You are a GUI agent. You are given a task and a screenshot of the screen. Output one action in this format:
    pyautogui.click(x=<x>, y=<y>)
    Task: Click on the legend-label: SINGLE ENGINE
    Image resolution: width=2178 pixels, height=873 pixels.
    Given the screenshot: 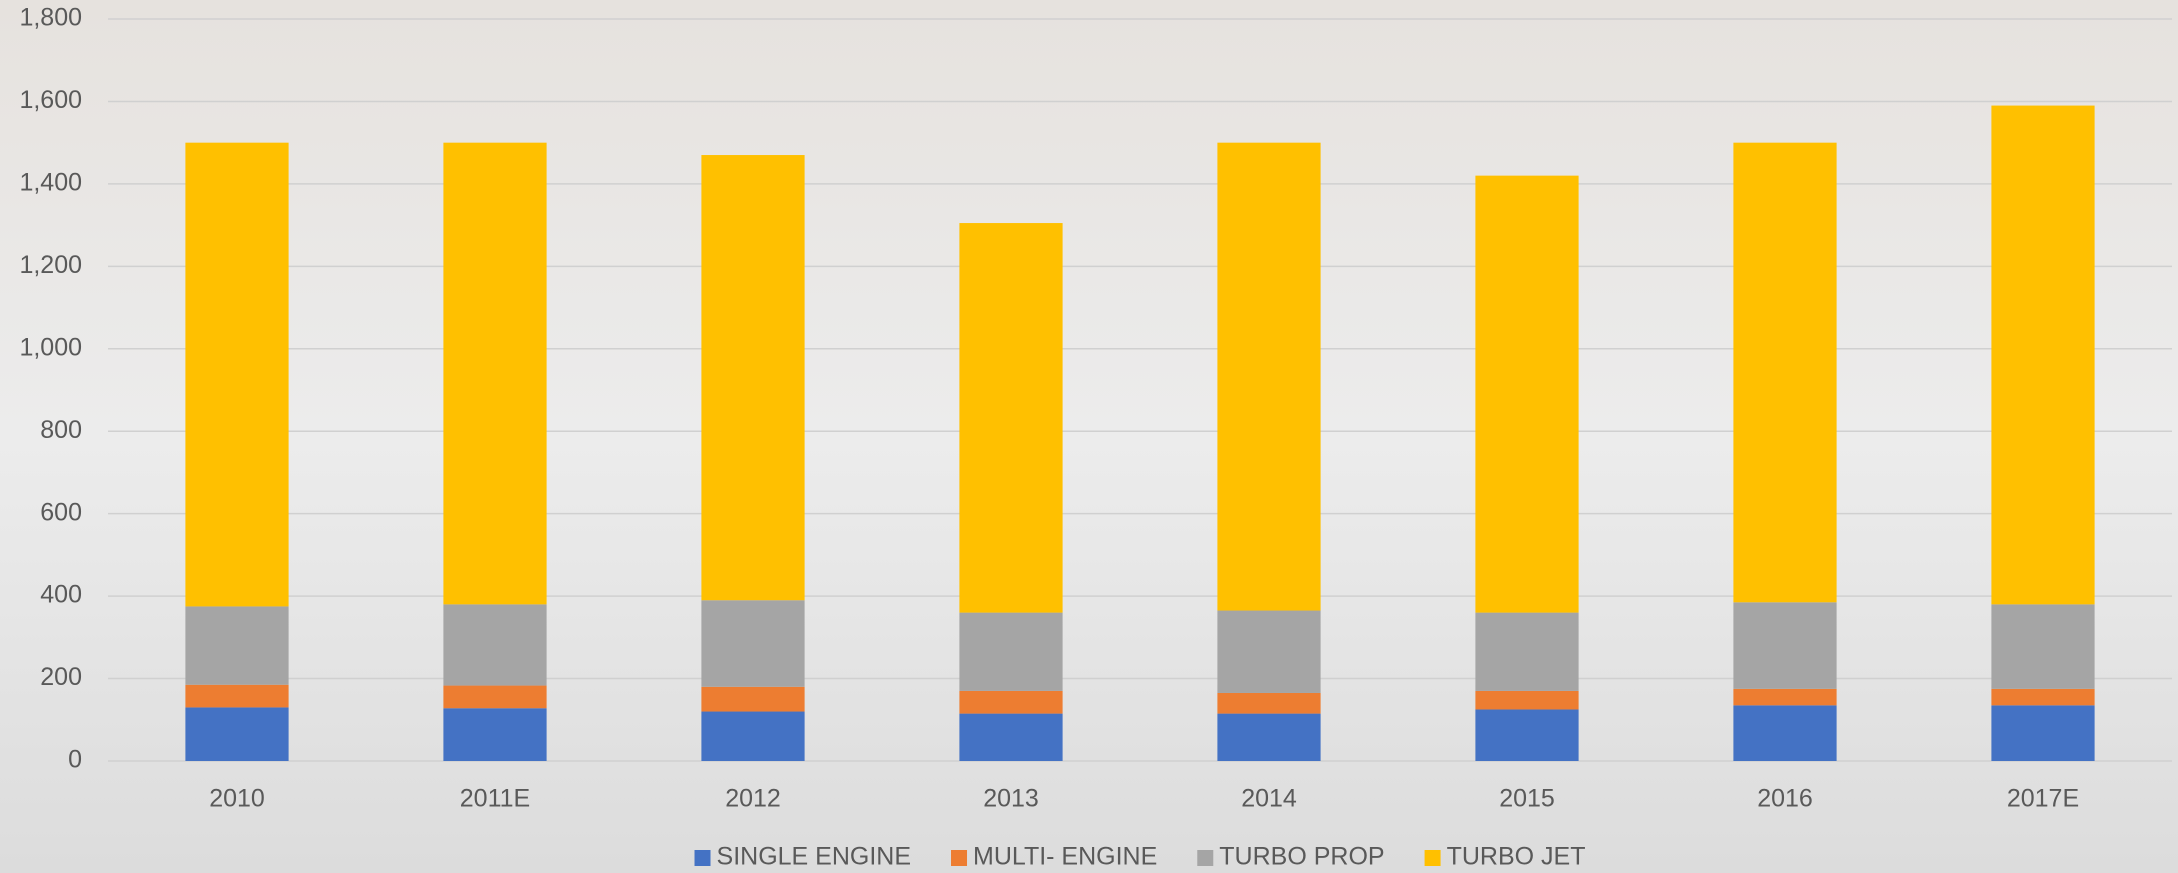 What is the action you would take?
    pyautogui.click(x=814, y=857)
    